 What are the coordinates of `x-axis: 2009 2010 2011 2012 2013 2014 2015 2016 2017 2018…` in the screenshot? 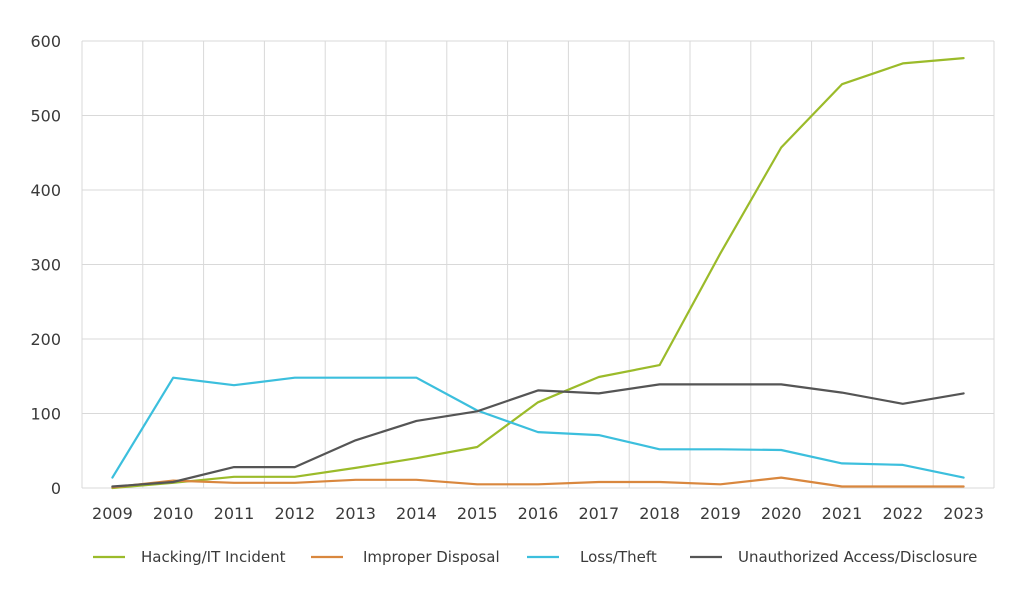 It's located at (538, 513).